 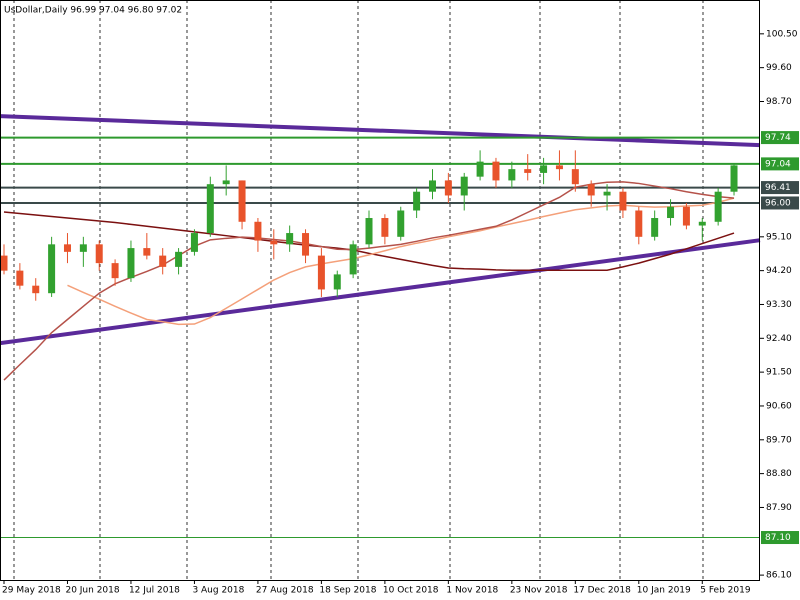 What do you see at coordinates (347, 591) in the screenshot?
I see `x-tick-label: 18 Sep 2018` at bounding box center [347, 591].